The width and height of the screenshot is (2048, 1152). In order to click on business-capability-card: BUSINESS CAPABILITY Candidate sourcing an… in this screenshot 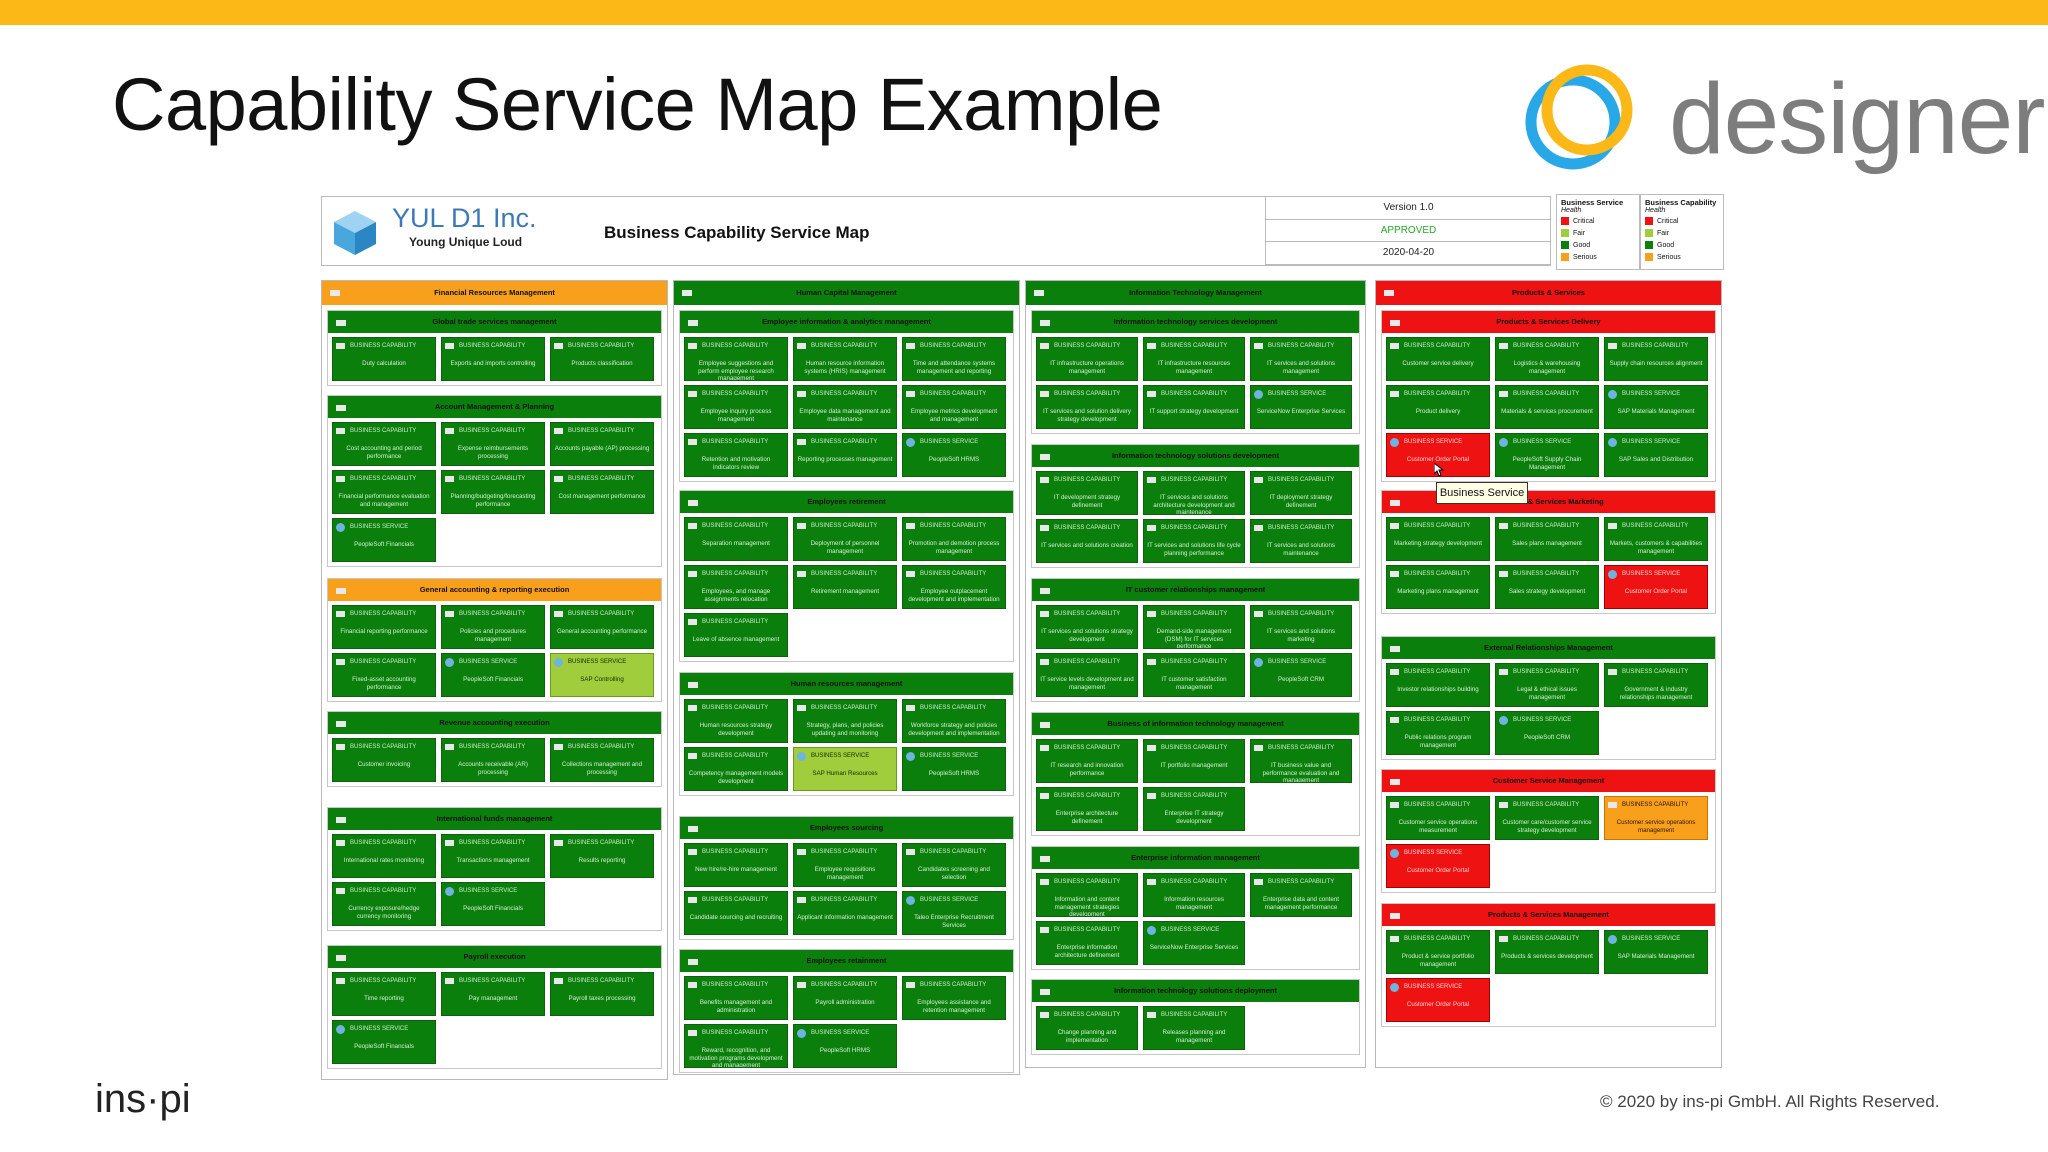, I will do `click(736, 913)`.